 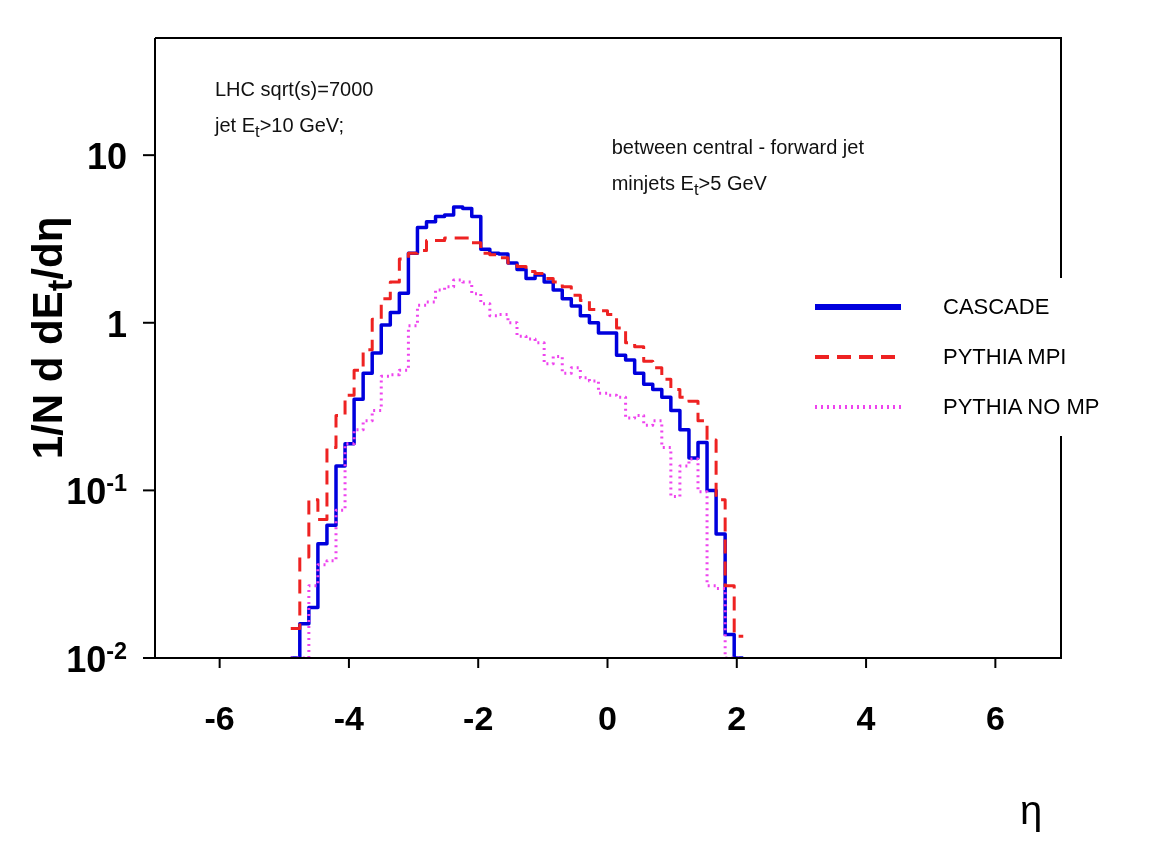 What do you see at coordinates (96, 659) in the screenshot?
I see `y-tick-label: 10$^{-2}$` at bounding box center [96, 659].